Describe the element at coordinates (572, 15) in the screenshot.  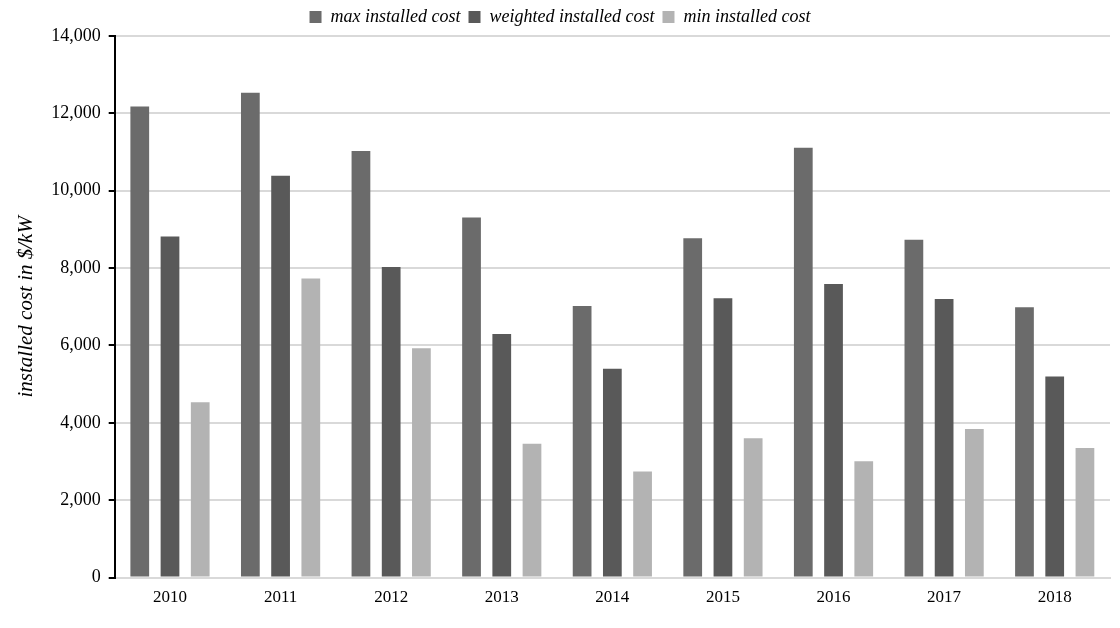
I see `legend-label: weighted installed cost` at that location.